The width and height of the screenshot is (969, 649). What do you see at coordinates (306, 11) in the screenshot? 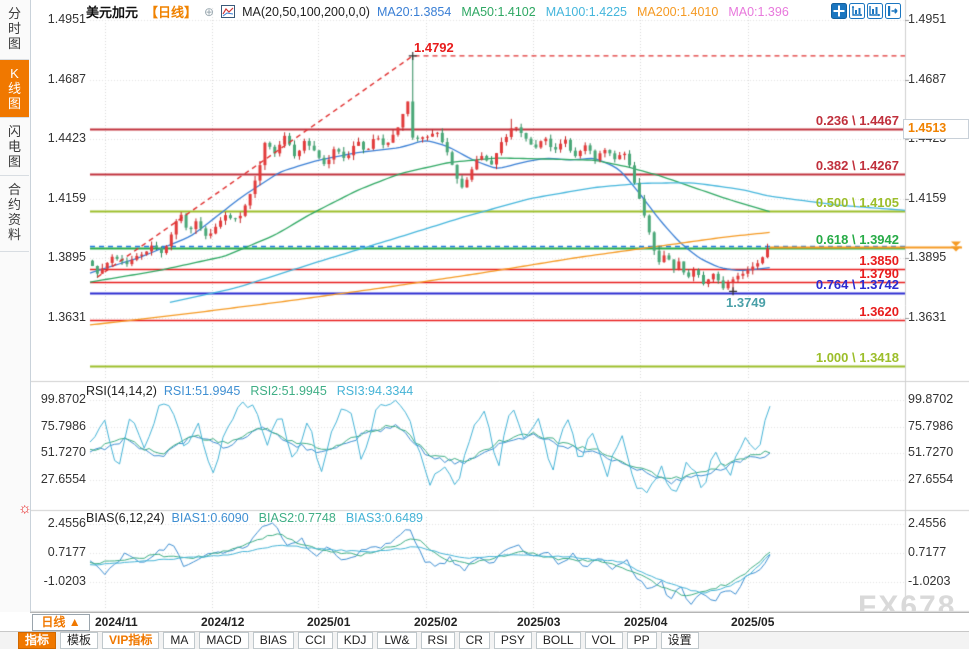
I see `ma-params-label: MA(20,50,100,200,0,0)` at bounding box center [306, 11].